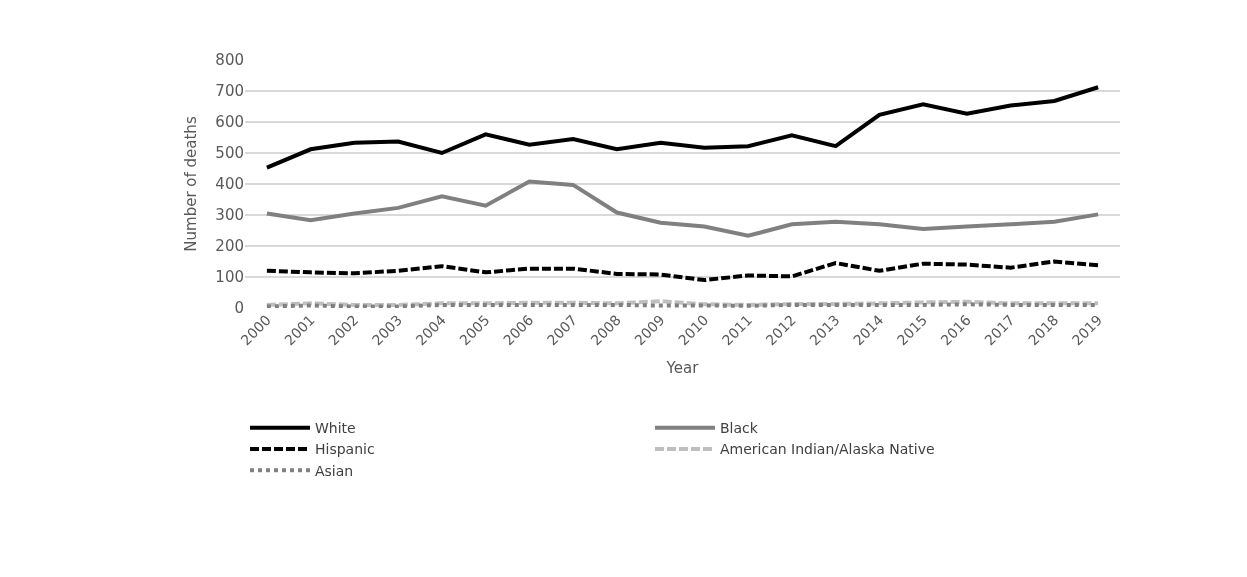  Describe the element at coordinates (239, 308) in the screenshot. I see `y-tick-label: 0` at that location.